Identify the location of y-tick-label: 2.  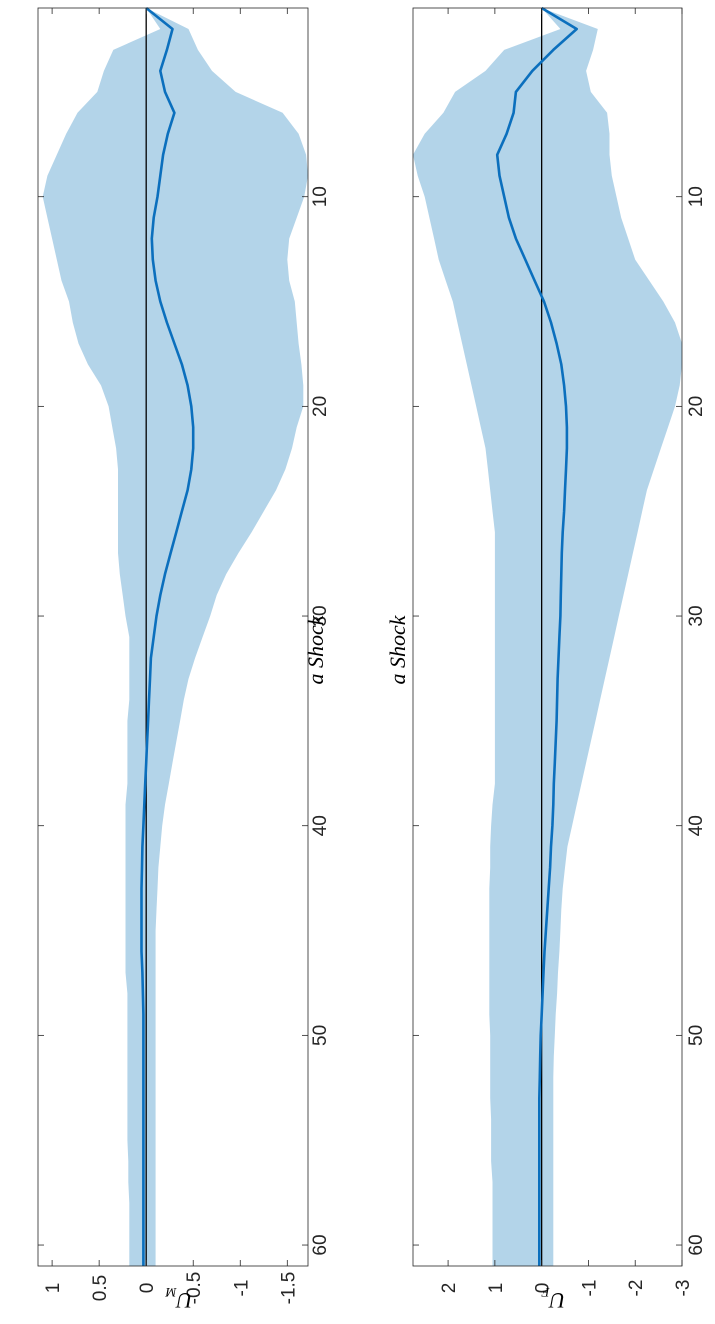
(449, 1288).